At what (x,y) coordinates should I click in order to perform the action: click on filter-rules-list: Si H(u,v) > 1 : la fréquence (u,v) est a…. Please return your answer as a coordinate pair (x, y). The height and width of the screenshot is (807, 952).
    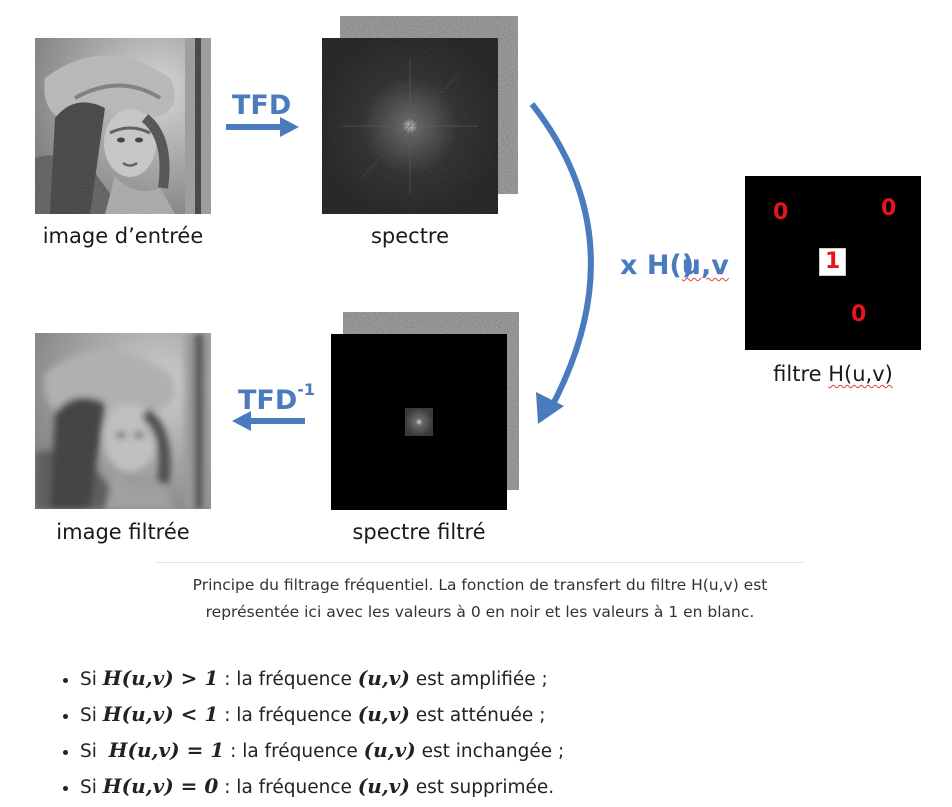
    Looking at the image, I should click on (311, 732).